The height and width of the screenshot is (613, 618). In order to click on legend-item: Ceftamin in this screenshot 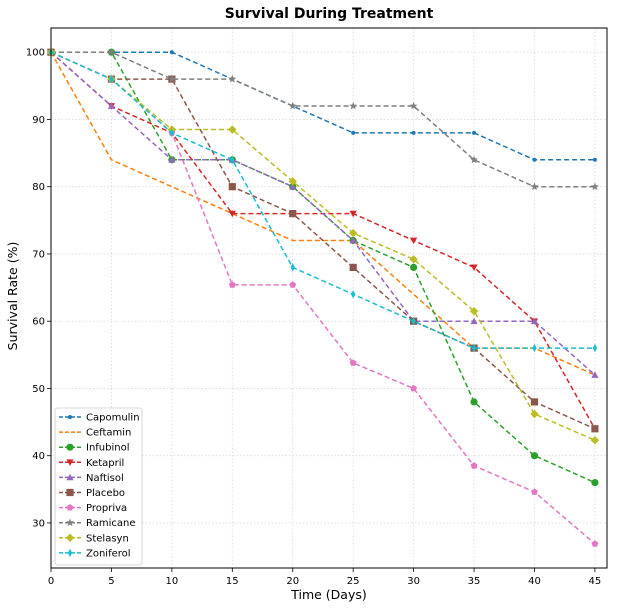, I will do `click(95, 433)`.